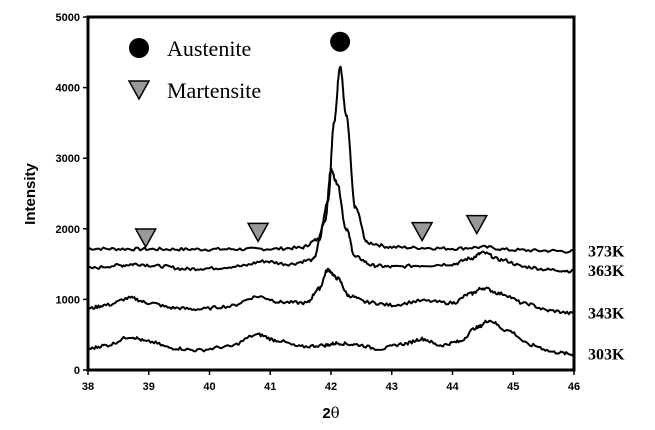  I want to click on x-axis-ticks: 38 39 40 41 42 43 44 45 46, so click(331, 381).